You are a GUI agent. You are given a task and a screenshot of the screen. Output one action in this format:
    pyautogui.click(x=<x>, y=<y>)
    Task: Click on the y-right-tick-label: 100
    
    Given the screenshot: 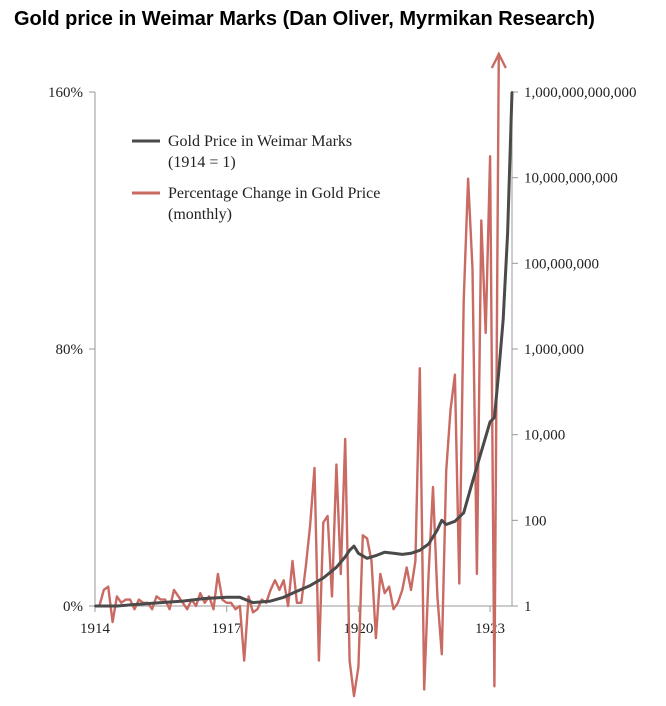 What is the action you would take?
    pyautogui.click(x=535, y=521)
    